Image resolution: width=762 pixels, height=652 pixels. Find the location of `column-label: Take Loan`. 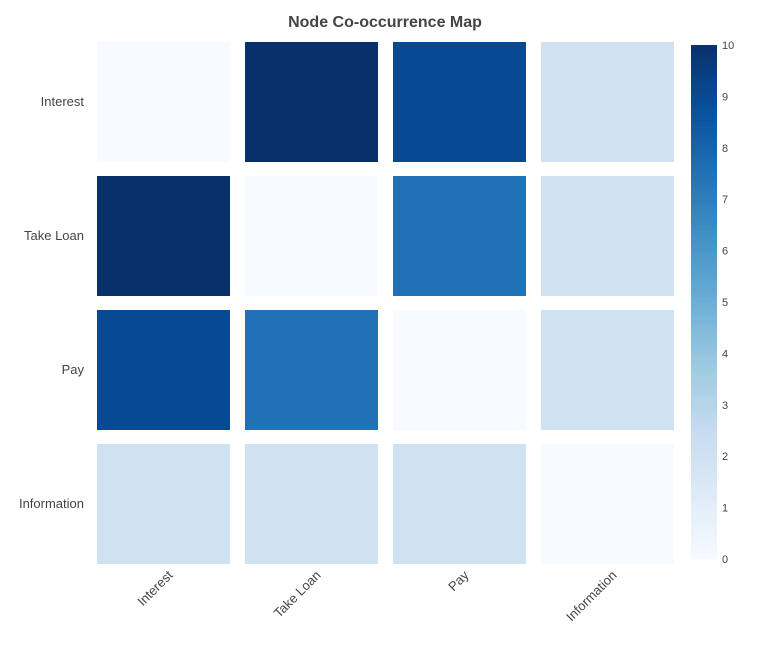

column-label: Take Loan is located at coordinates (297, 594).